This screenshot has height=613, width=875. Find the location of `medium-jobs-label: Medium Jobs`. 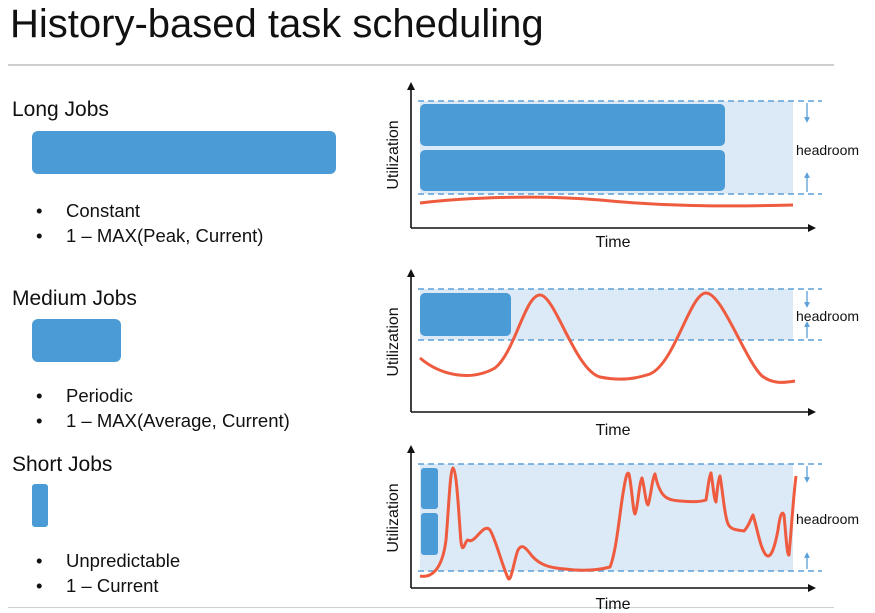

medium-jobs-label: Medium Jobs is located at coordinates (74, 298).